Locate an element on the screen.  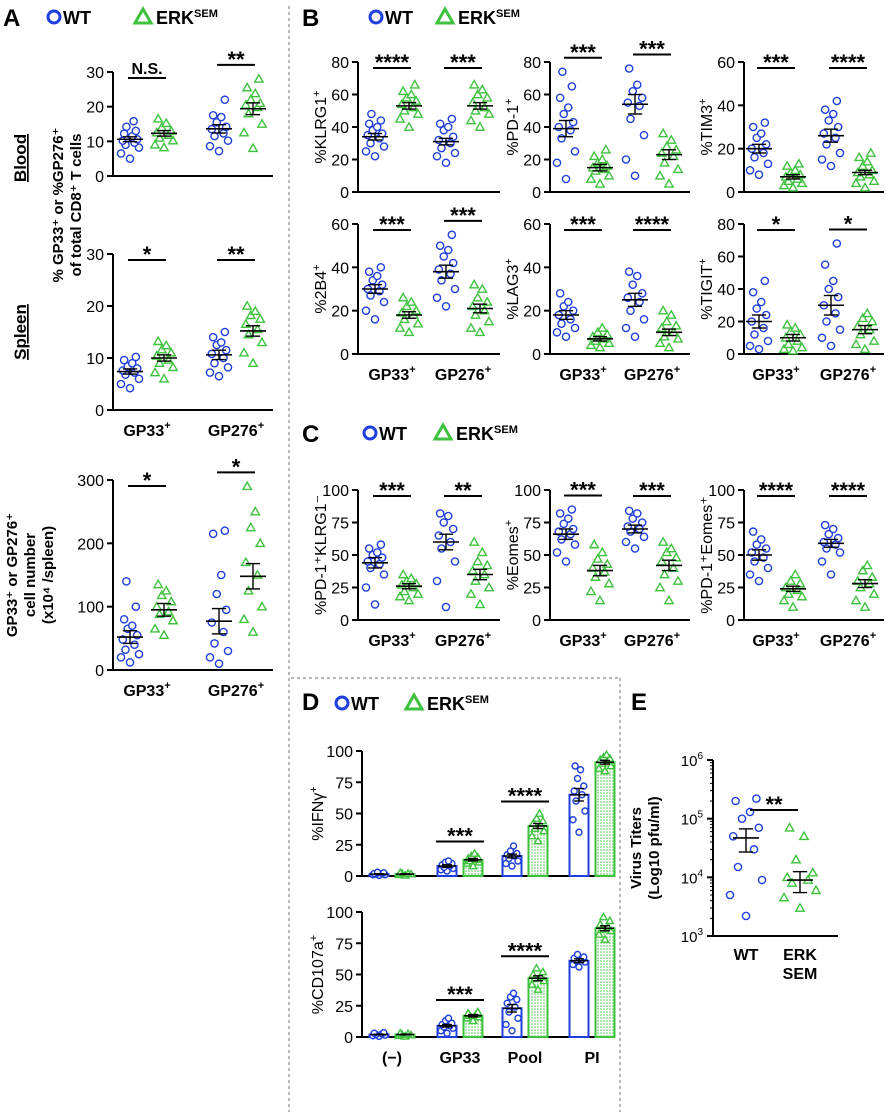
y-tick-label: 30 is located at coordinates (95, 255).